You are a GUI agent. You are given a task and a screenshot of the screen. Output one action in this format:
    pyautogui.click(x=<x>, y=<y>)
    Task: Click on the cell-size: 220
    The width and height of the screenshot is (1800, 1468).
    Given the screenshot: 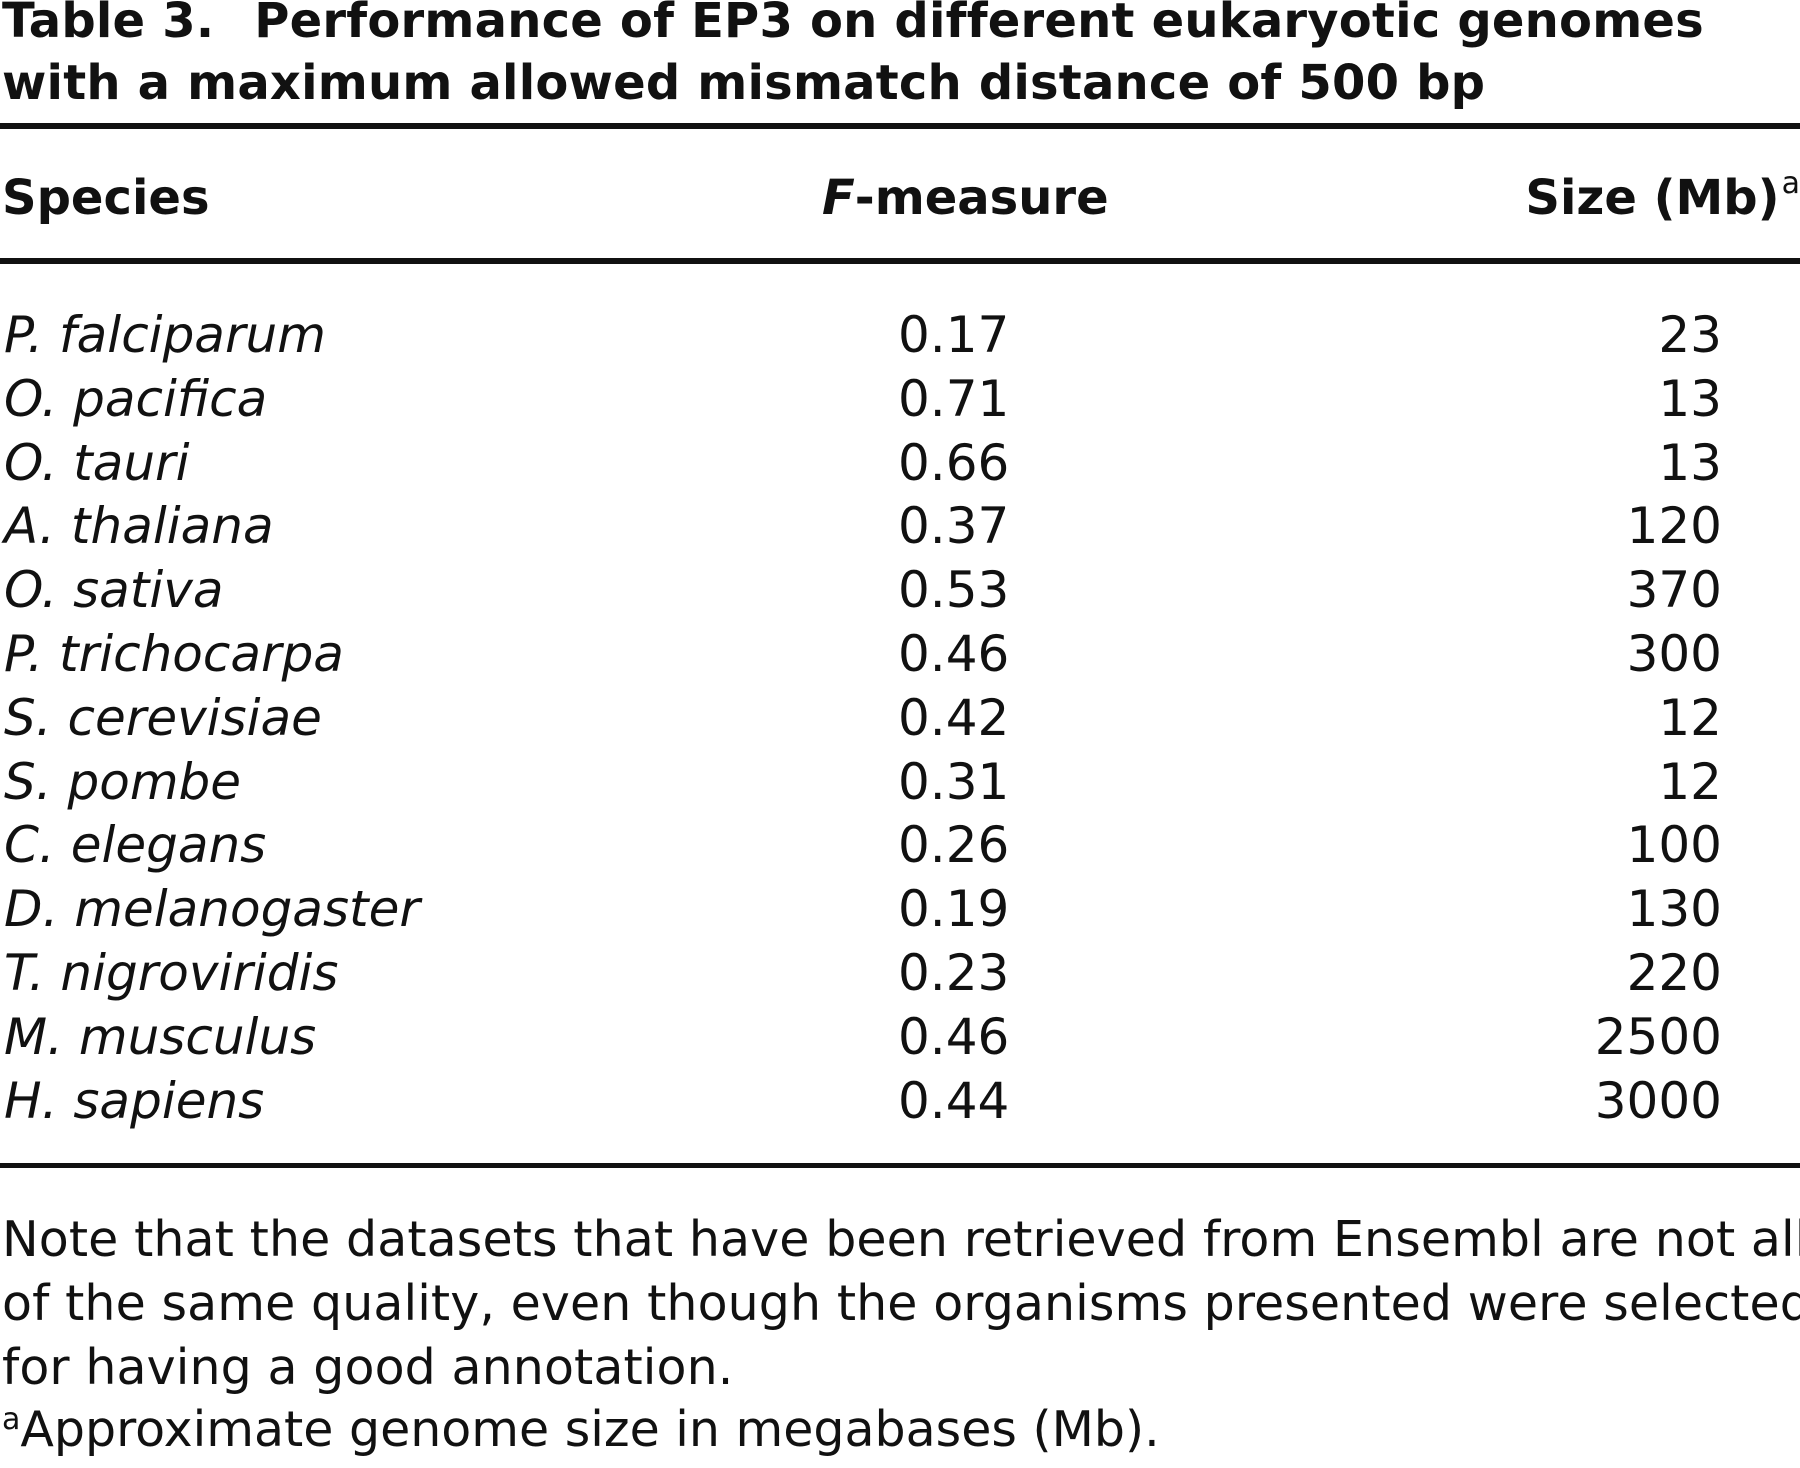 What is the action you would take?
    pyautogui.click(x=1674, y=972)
    